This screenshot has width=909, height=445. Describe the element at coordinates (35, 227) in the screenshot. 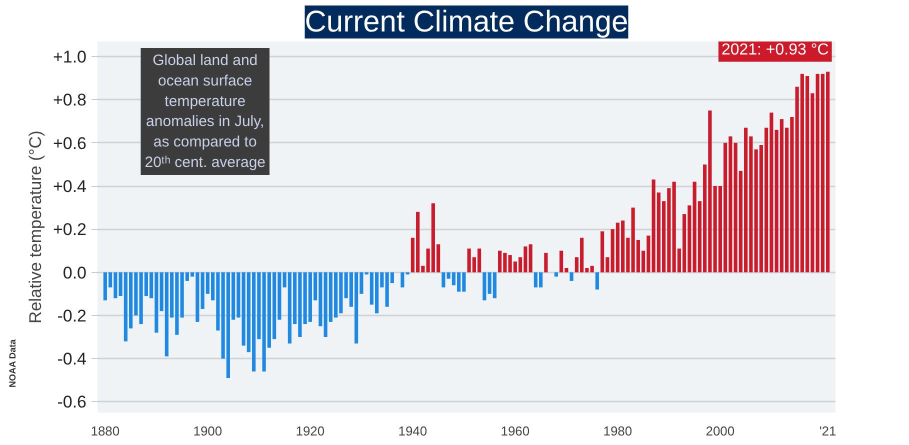

I see `y-axis-title: Relative temperature (°C)` at that location.